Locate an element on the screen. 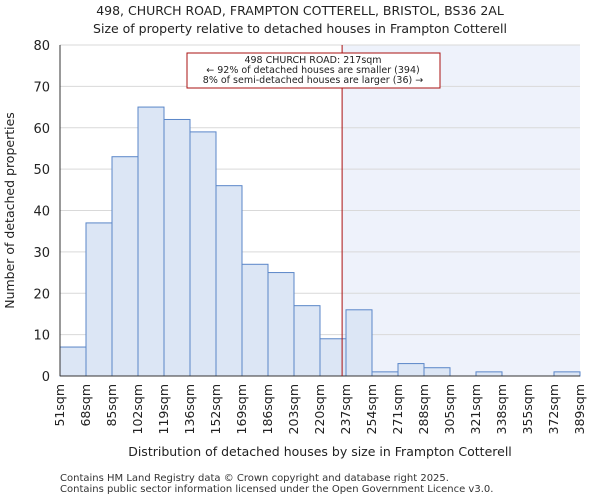 This screenshot has height=500, width=600. y-tick-label: 60 is located at coordinates (41, 129).